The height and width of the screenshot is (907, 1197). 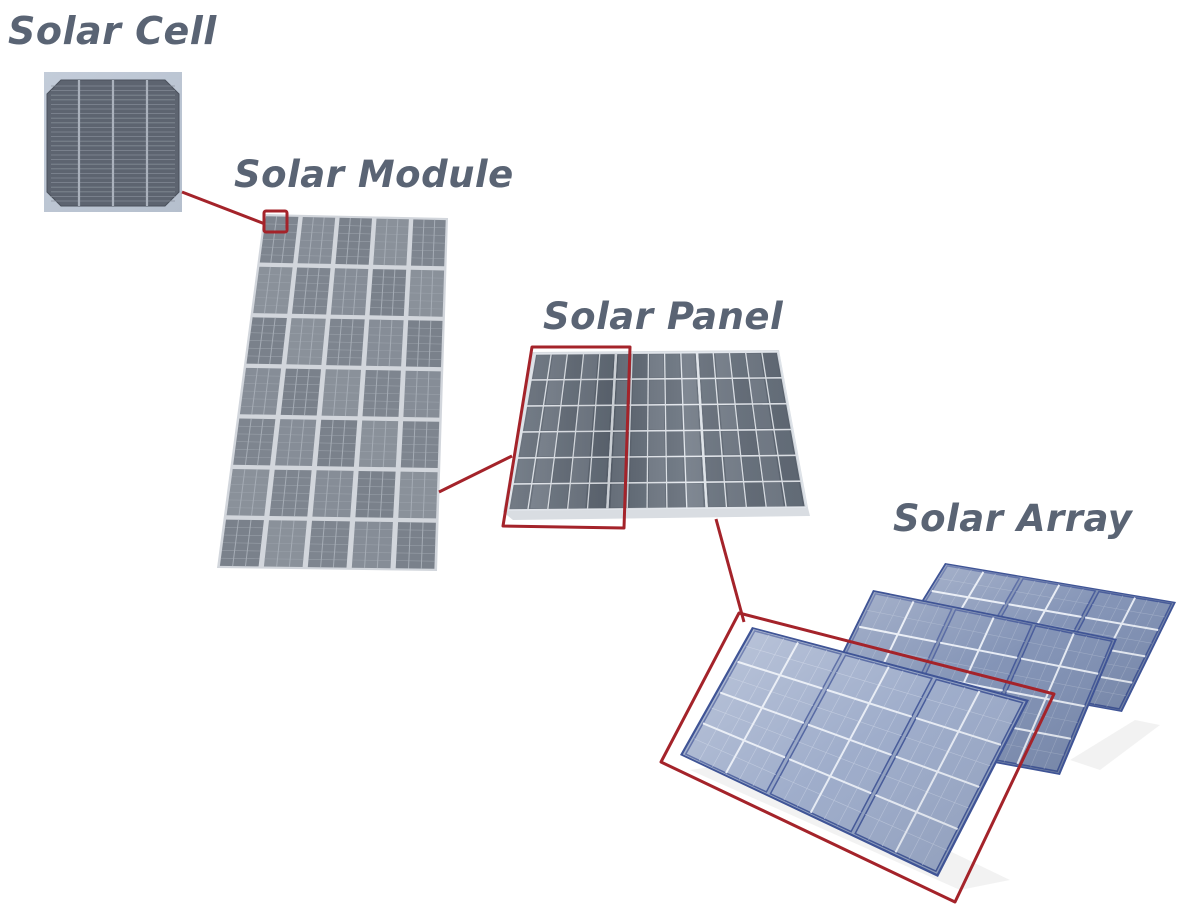 What do you see at coordinates (332, 392) in the screenshot?
I see `solar-module` at bounding box center [332, 392].